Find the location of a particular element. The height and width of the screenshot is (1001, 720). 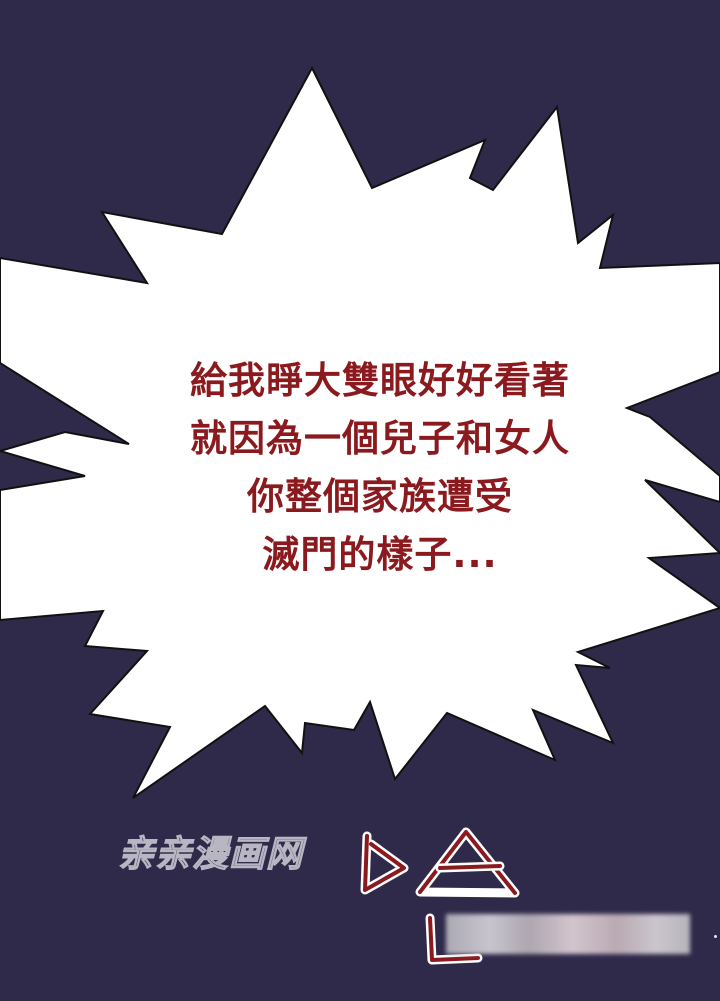

speech-line-2: 就因為一個兒子和女人 is located at coordinates (380, 438).